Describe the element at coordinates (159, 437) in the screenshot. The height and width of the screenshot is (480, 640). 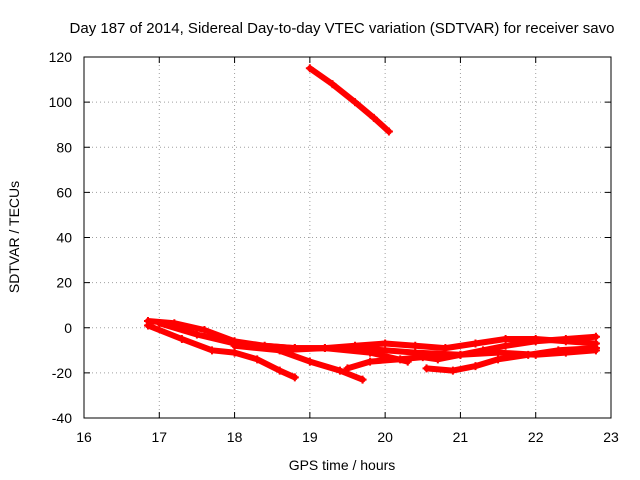
I see `x-tick-label: 17` at that location.